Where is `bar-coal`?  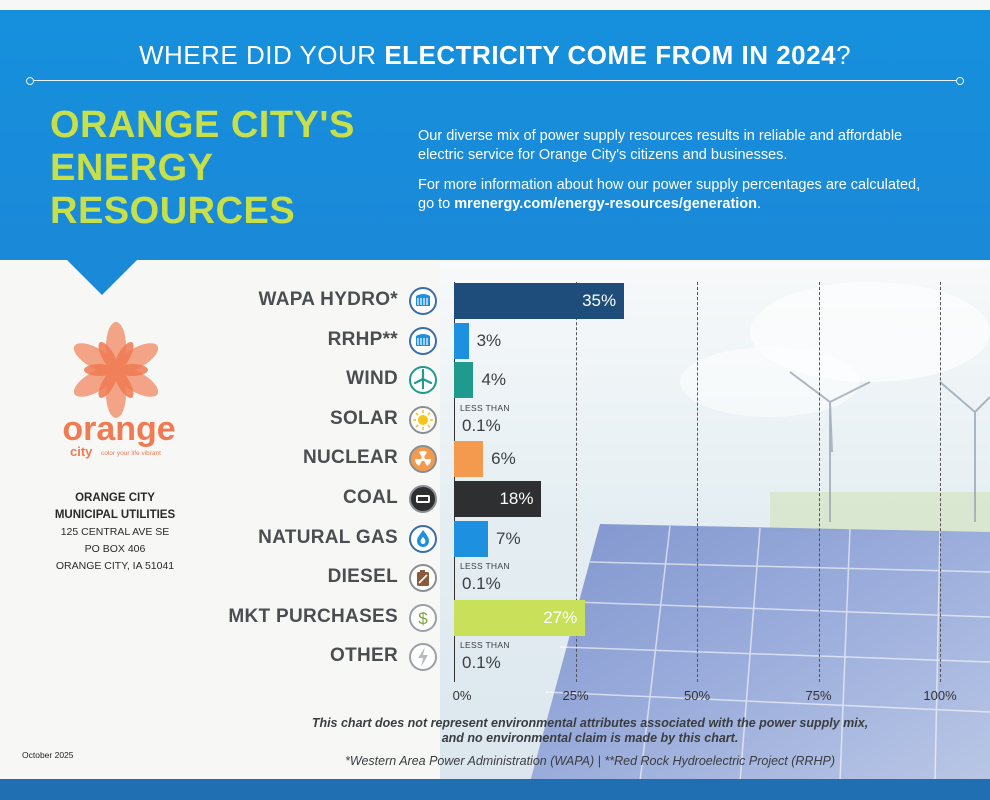 bar-coal is located at coordinates (498, 499).